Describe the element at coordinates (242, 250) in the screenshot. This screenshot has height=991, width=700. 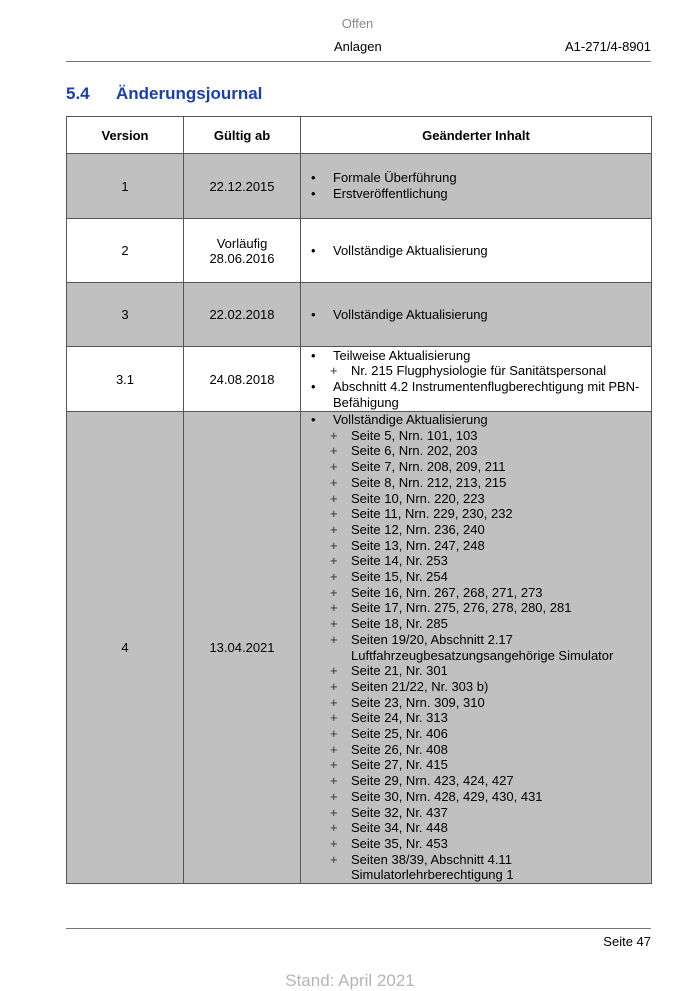
I see `date-cell: Vorläufig 28.06.2016` at that location.